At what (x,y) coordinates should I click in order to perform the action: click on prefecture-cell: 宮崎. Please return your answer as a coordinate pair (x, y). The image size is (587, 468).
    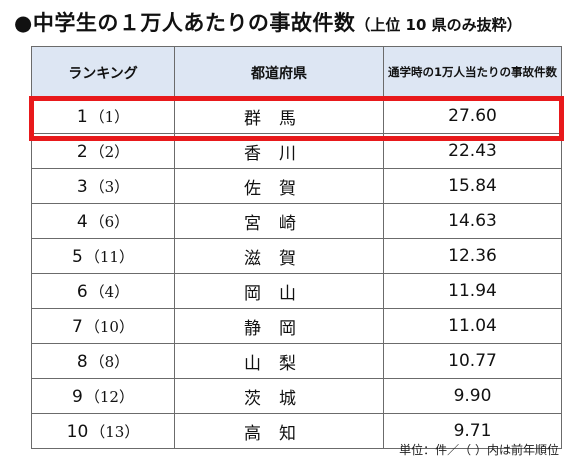
    Looking at the image, I should click on (279, 221).